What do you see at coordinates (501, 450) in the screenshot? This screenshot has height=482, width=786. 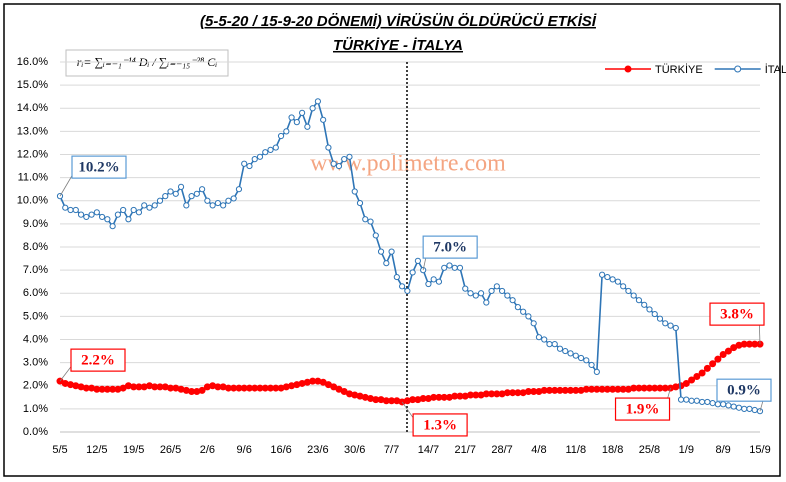 I see `x-tick-label: 28/7` at bounding box center [501, 450].